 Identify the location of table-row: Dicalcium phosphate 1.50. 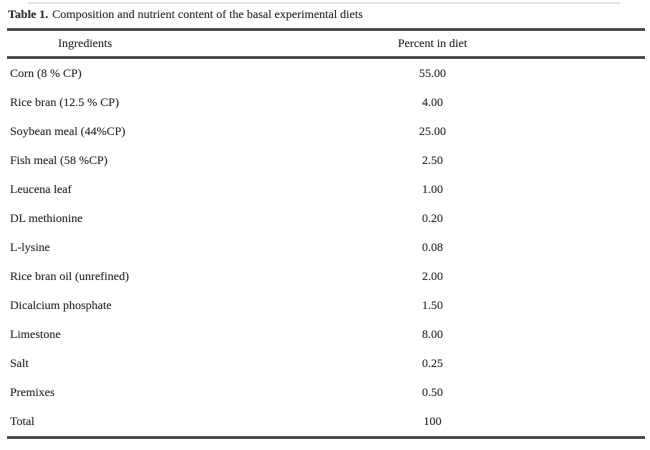
(325, 305).